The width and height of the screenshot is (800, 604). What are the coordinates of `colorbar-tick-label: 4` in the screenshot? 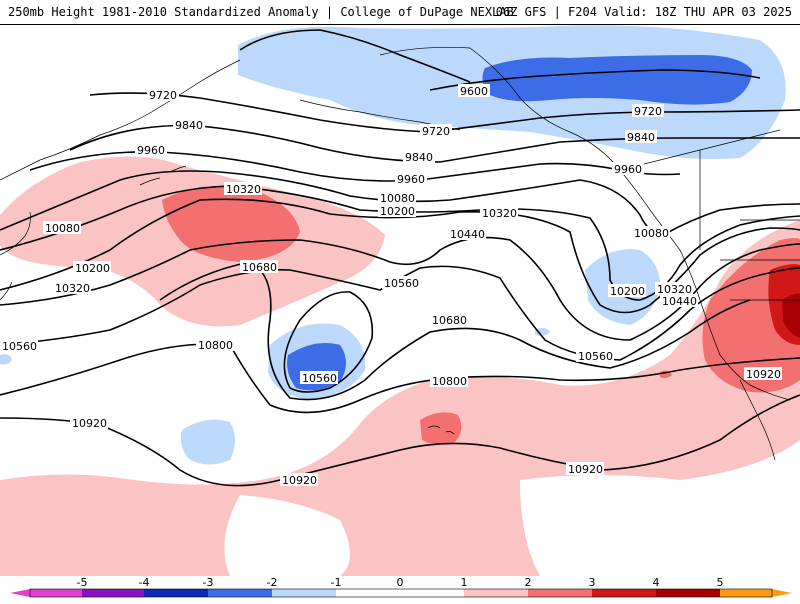 It's located at (656, 582).